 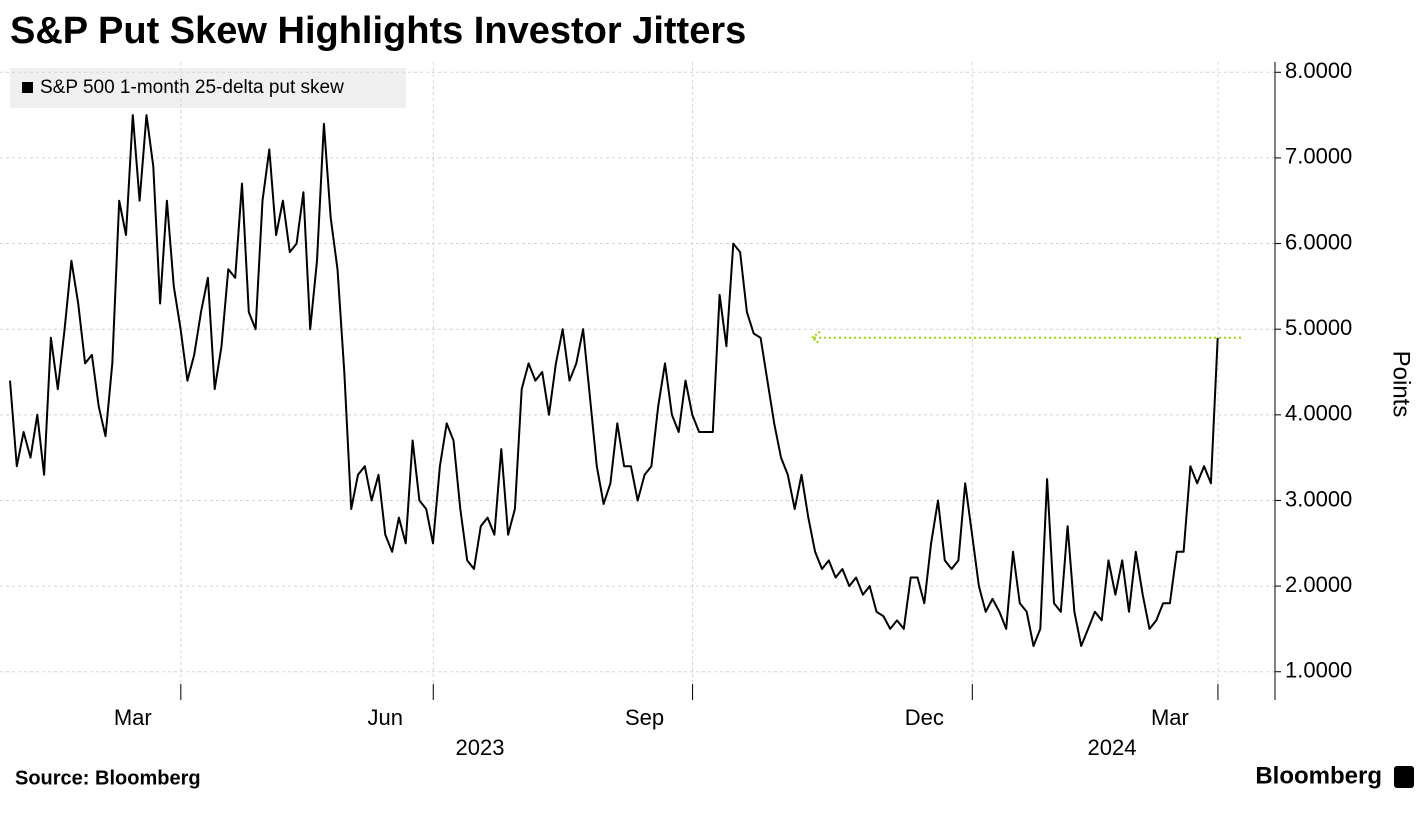 I want to click on y-tick-label: 2.0000, so click(x=1318, y=584).